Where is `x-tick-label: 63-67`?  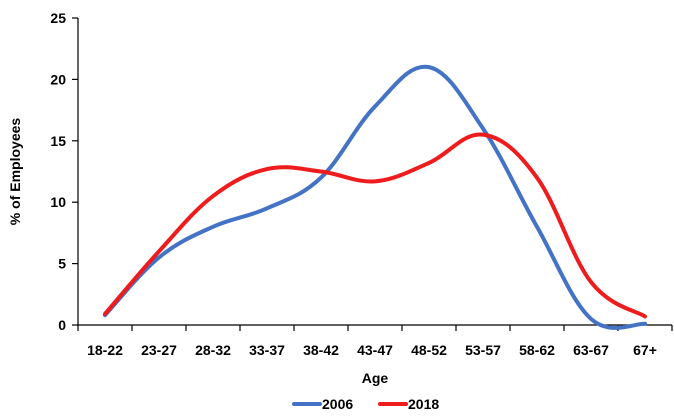 x-tick-label: 63-67 is located at coordinates (591, 350).